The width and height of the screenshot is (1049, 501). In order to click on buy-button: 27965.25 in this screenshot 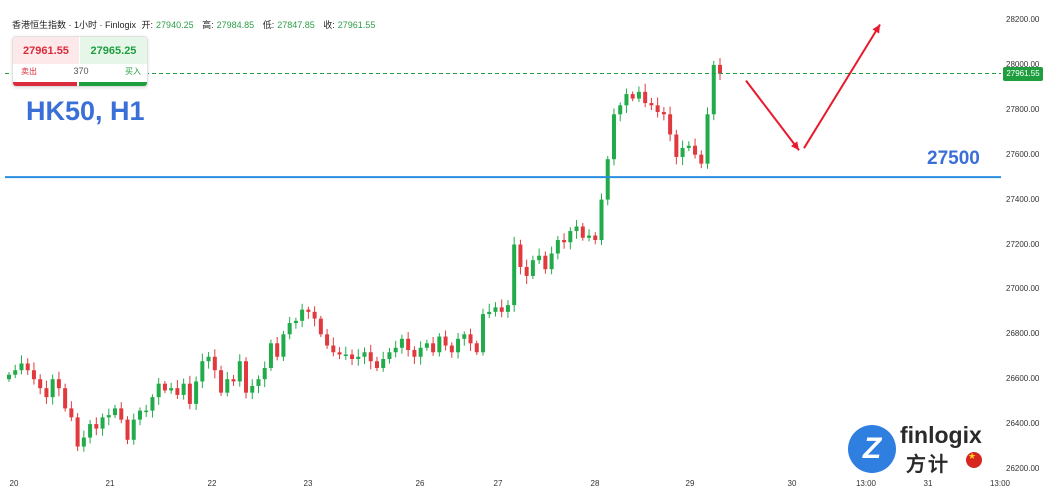, I will do `click(113, 50)`.